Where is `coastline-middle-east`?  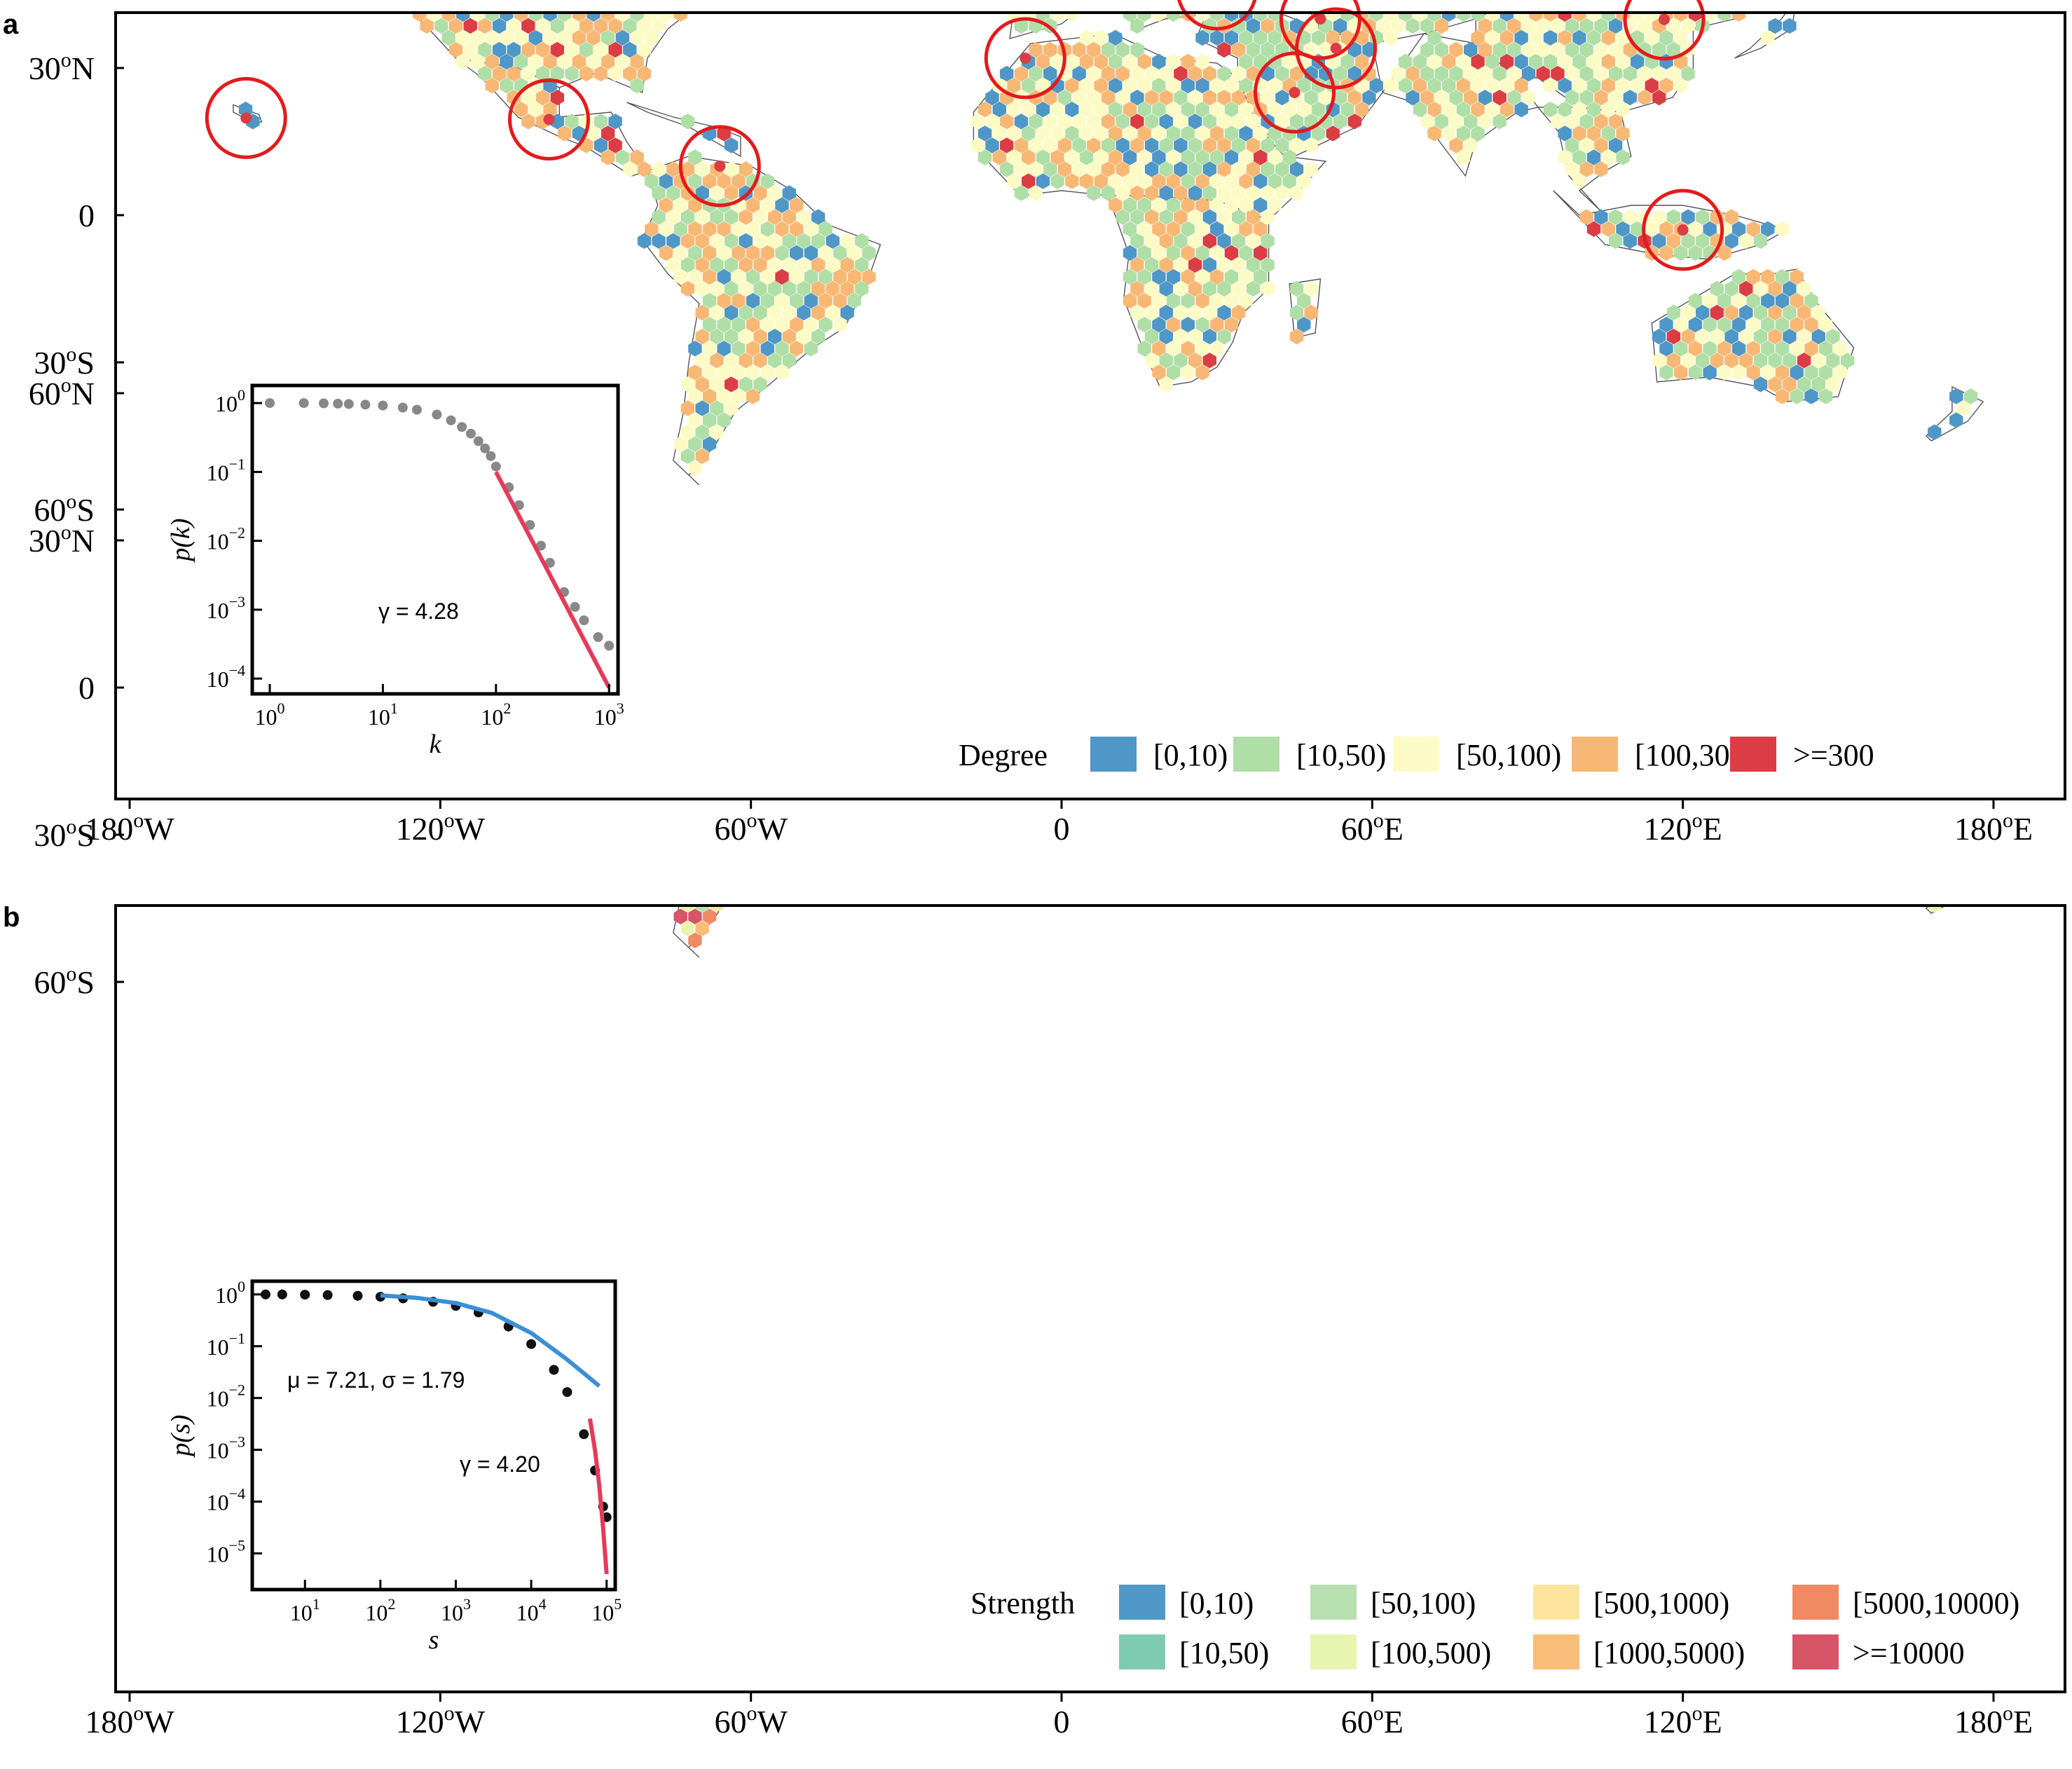 coastline-middle-east is located at coordinates (1289, 555).